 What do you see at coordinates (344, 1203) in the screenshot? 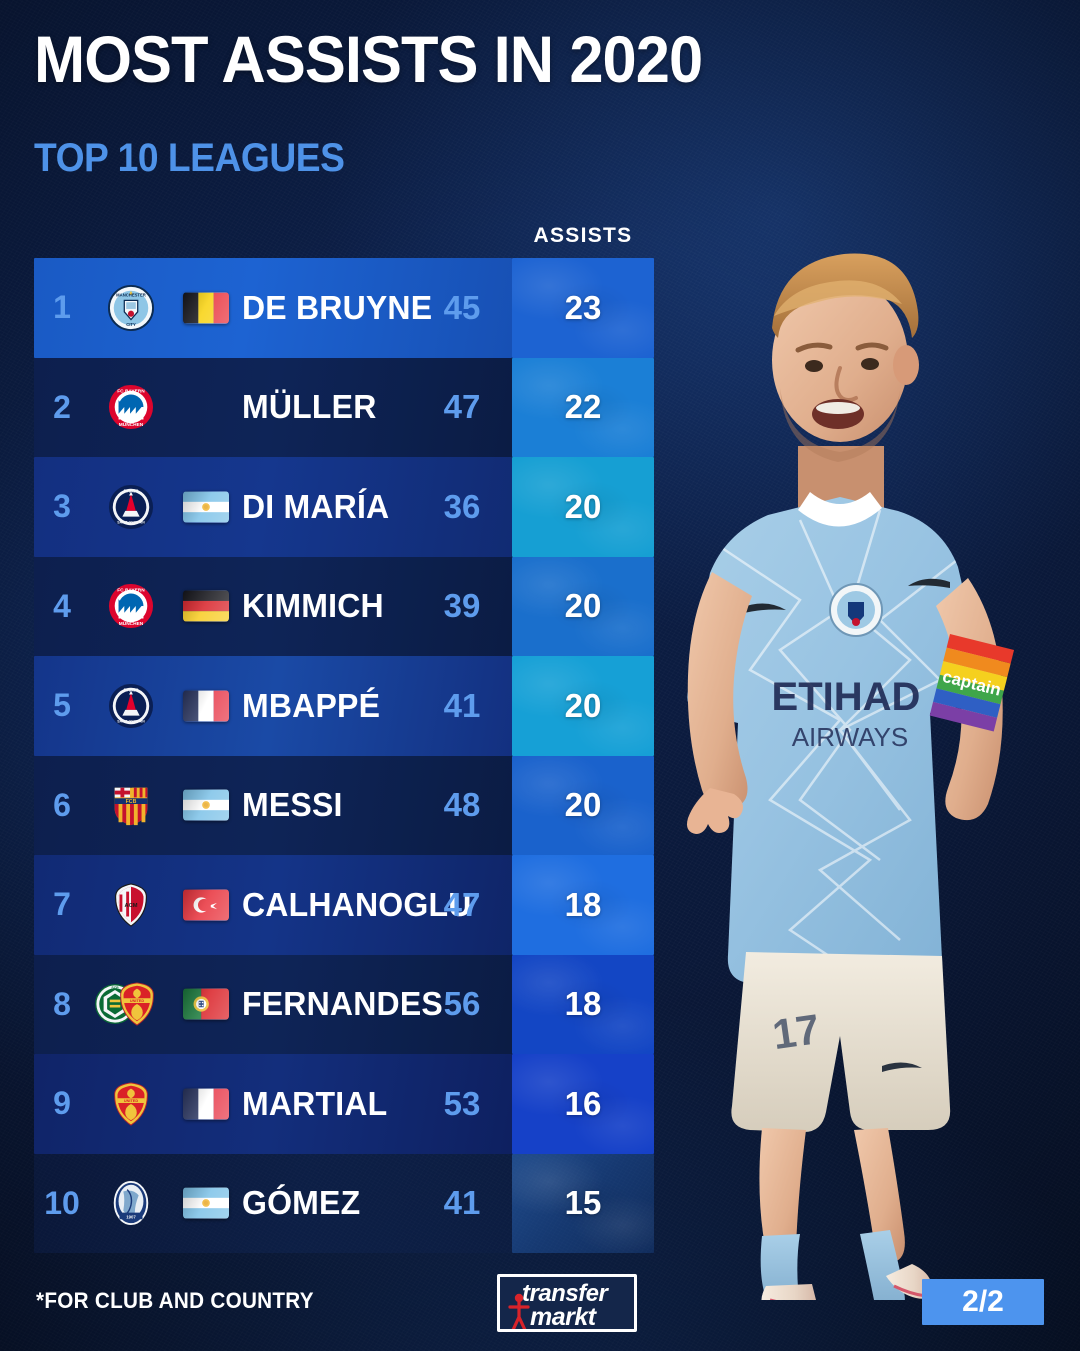
I see `table-row: 10 1907 GÓMEZ 41 15` at bounding box center [344, 1203].